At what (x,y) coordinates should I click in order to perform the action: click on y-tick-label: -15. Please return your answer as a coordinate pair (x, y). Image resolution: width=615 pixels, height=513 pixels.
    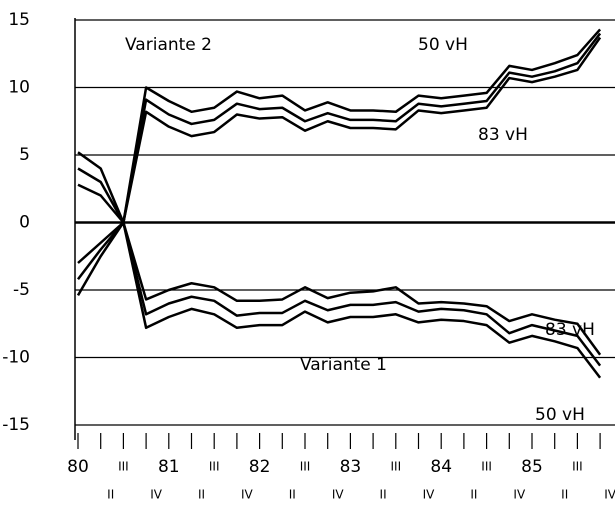
    Looking at the image, I should click on (16, 425).